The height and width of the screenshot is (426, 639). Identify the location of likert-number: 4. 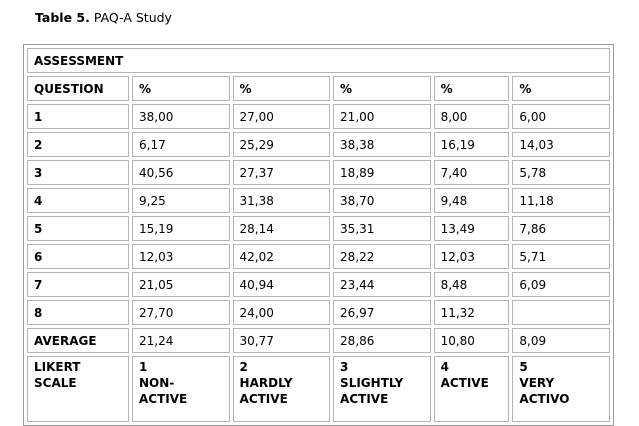
(444, 367).